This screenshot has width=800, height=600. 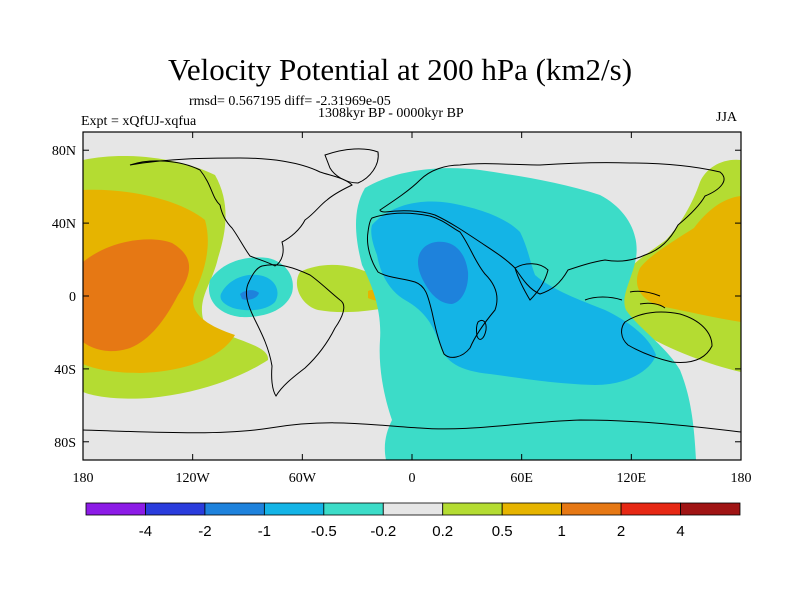 What do you see at coordinates (621, 531) in the screenshot?
I see `colorbar-label: 2` at bounding box center [621, 531].